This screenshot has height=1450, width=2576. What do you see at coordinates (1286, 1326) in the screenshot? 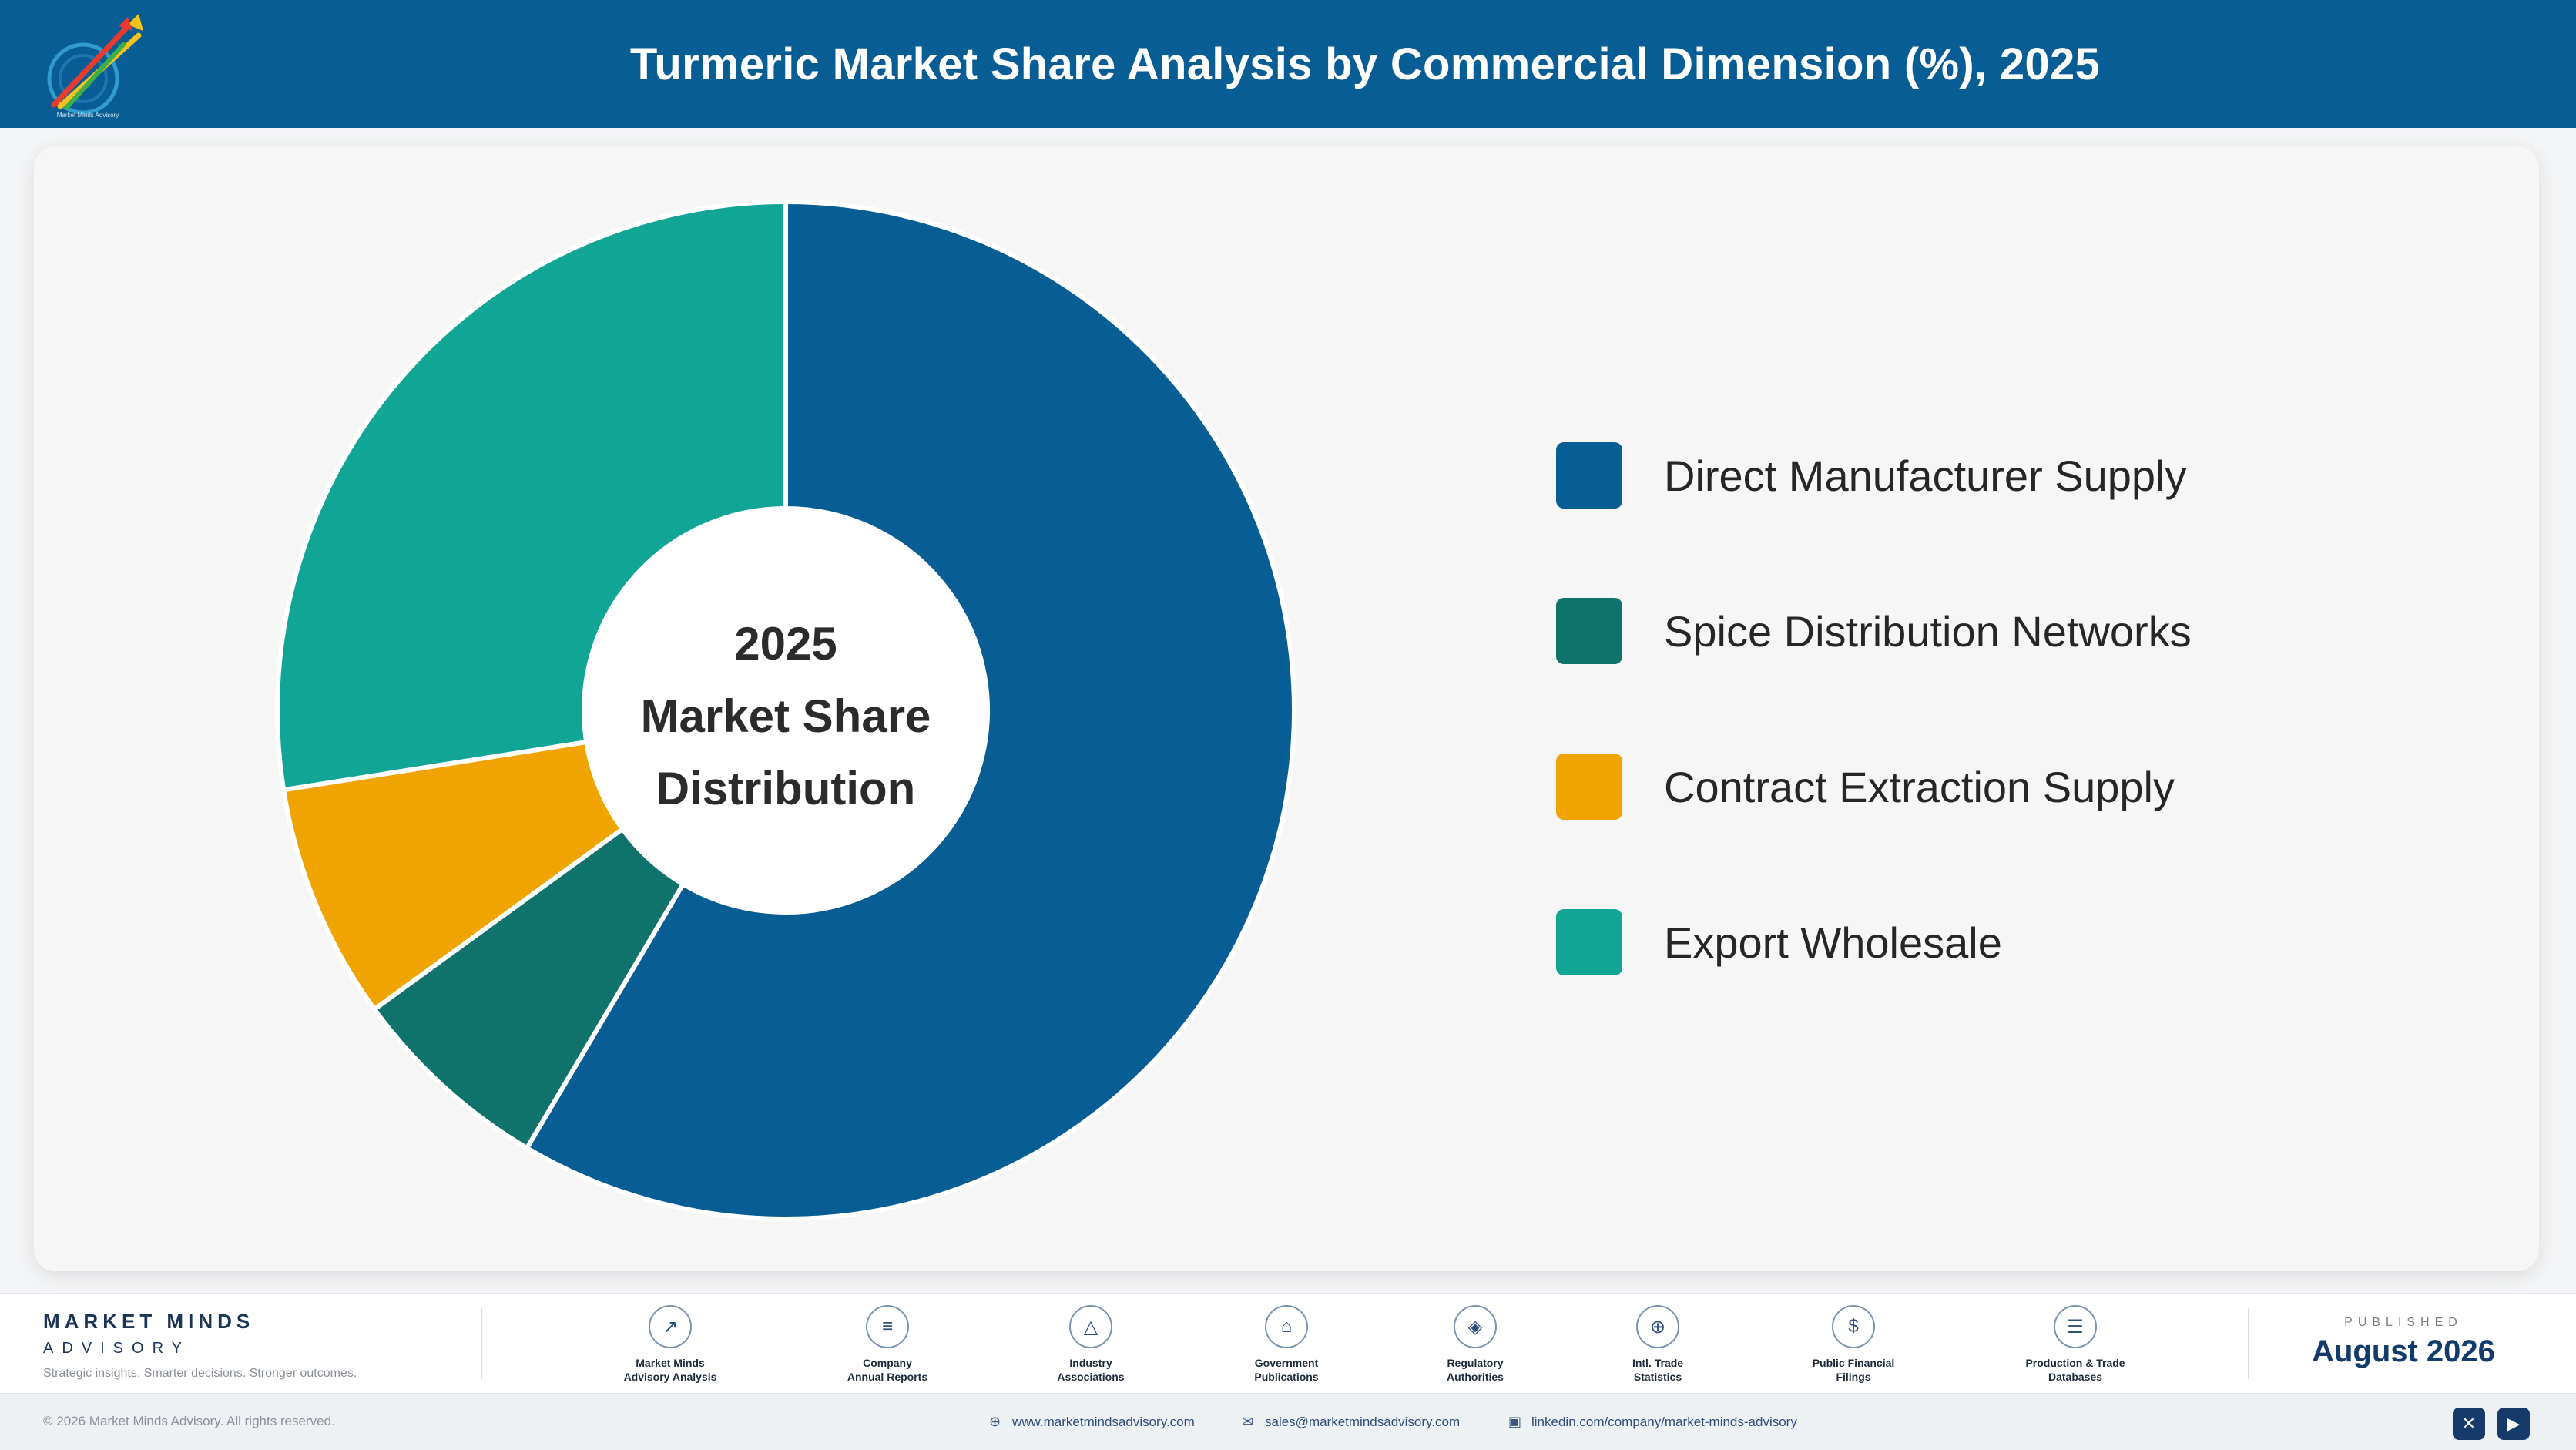
I see `government-building-icon: ⌂` at bounding box center [1286, 1326].